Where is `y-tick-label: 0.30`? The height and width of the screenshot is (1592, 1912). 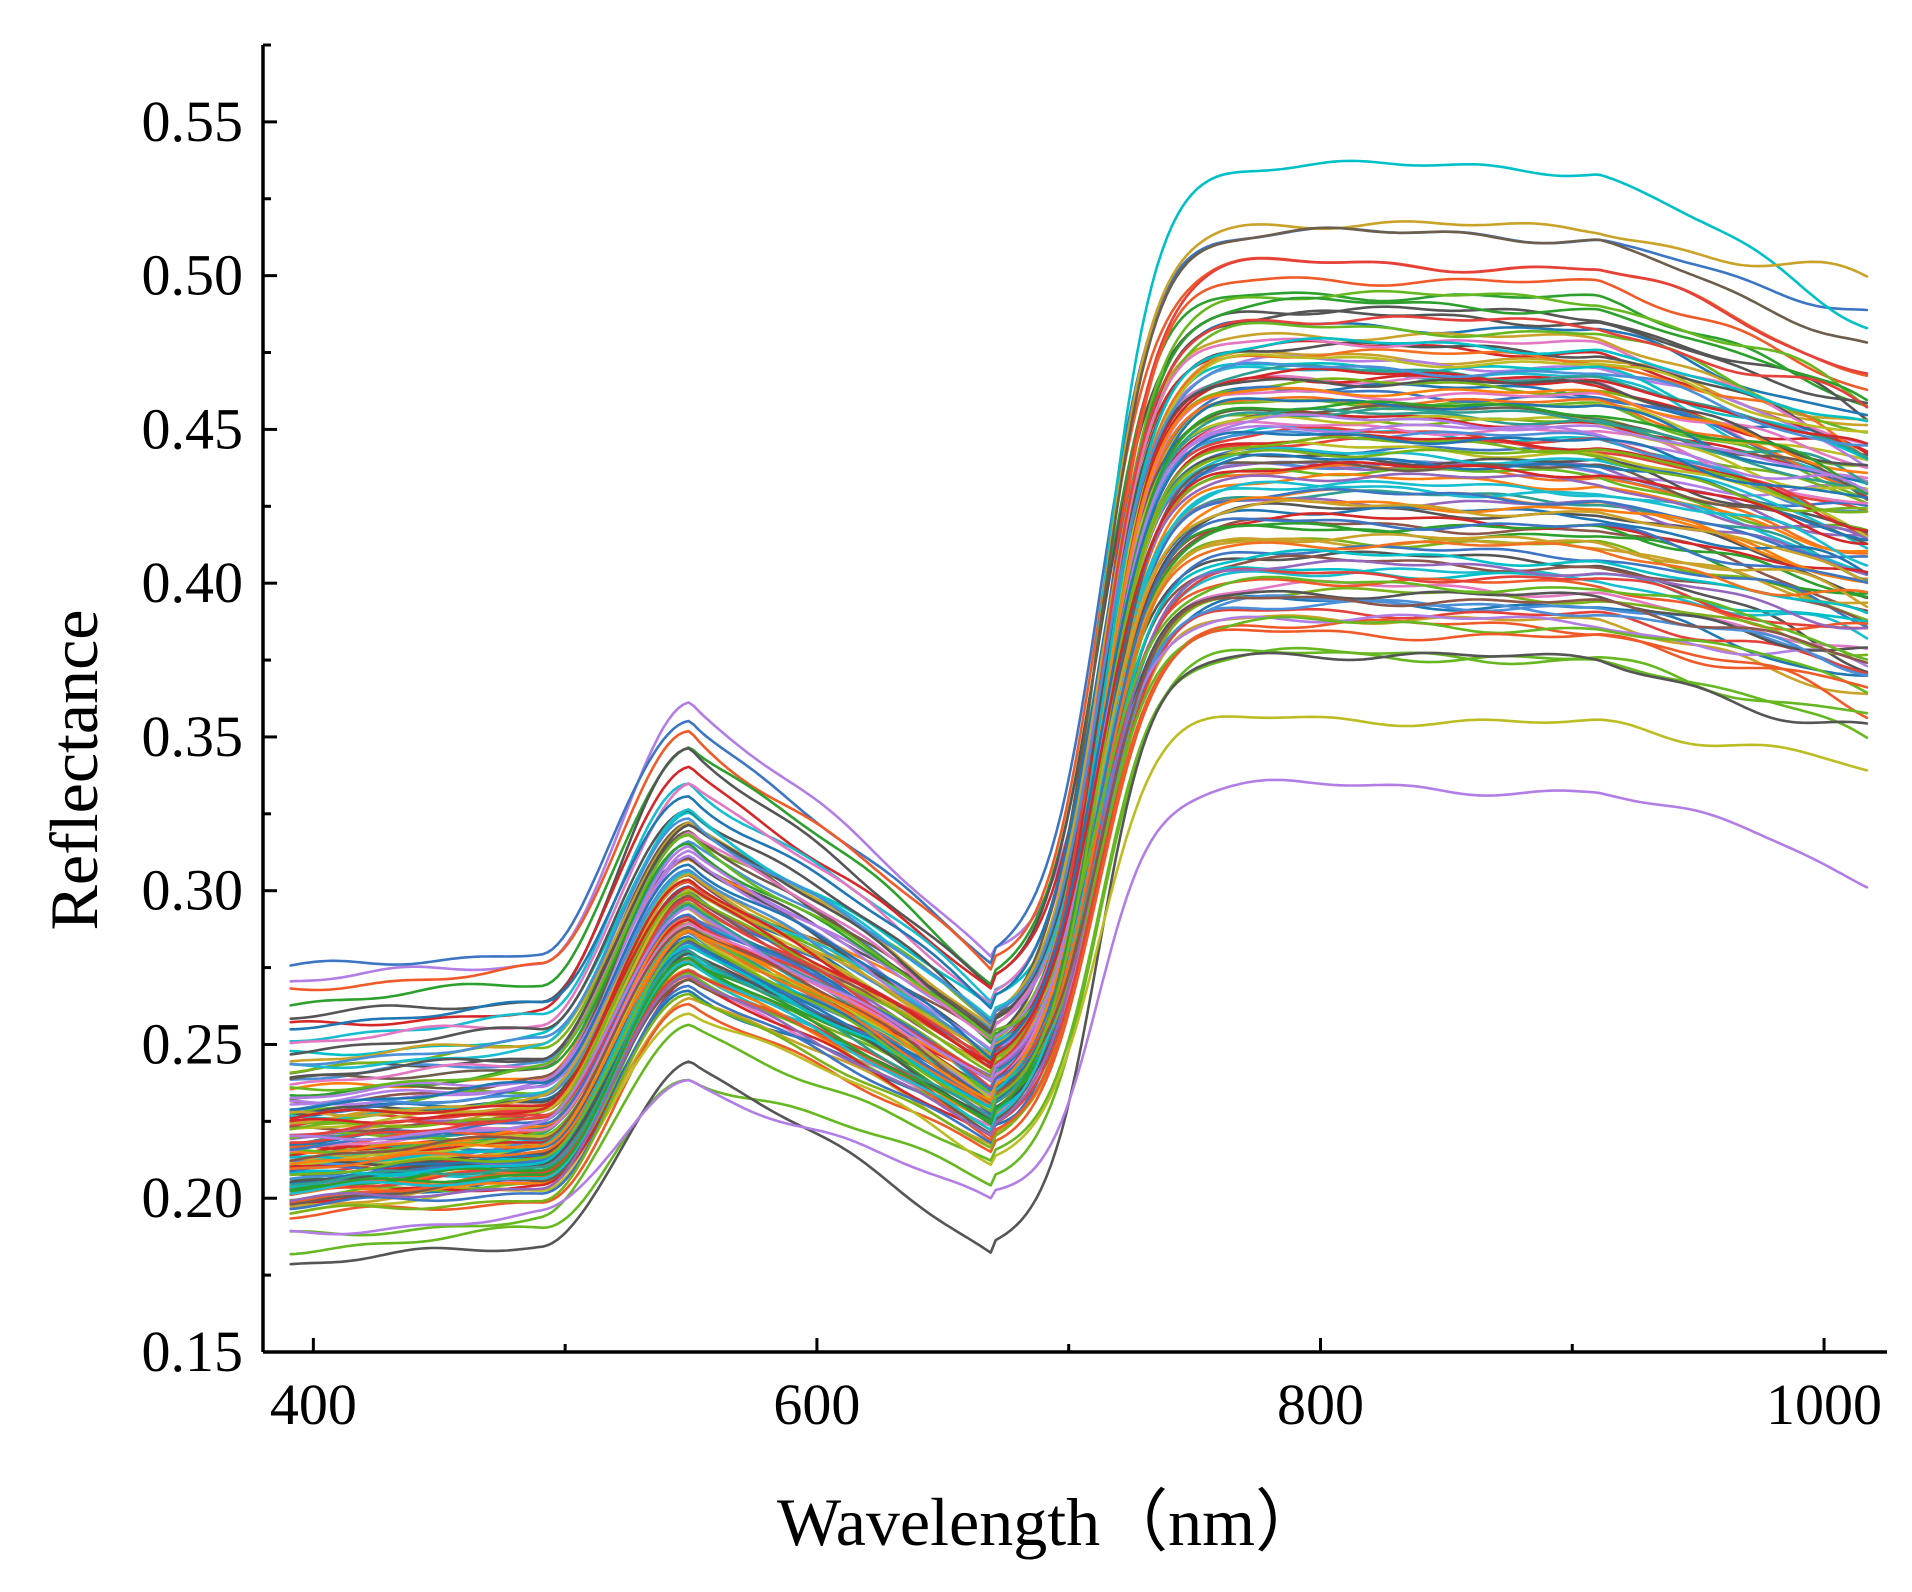 y-tick-label: 0.30 is located at coordinates (193, 890).